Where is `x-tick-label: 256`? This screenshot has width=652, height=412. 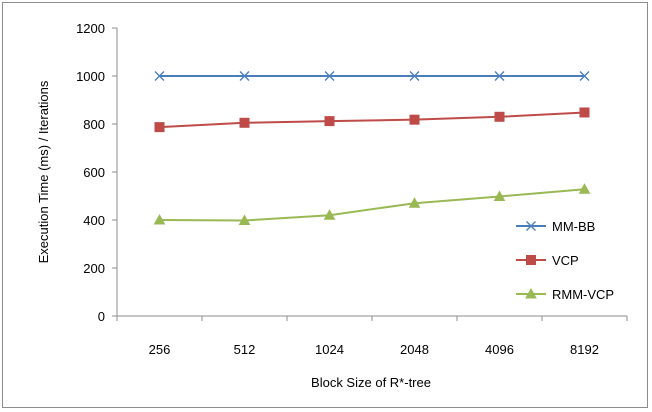 x-tick-label: 256 is located at coordinates (160, 349).